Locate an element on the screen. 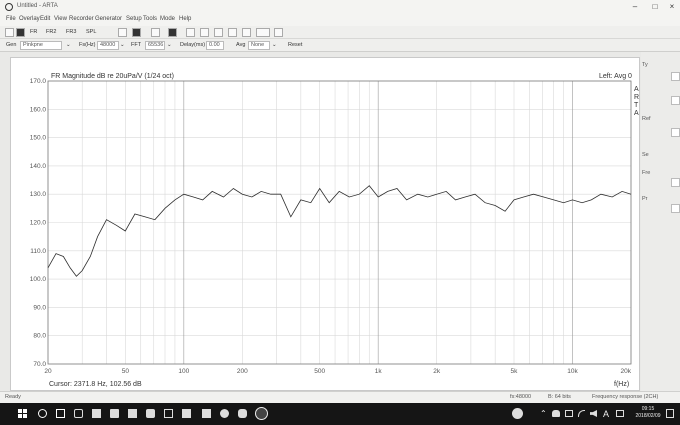 The height and width of the screenshot is (425, 680). grid-icon is located at coordinates (278, 32).